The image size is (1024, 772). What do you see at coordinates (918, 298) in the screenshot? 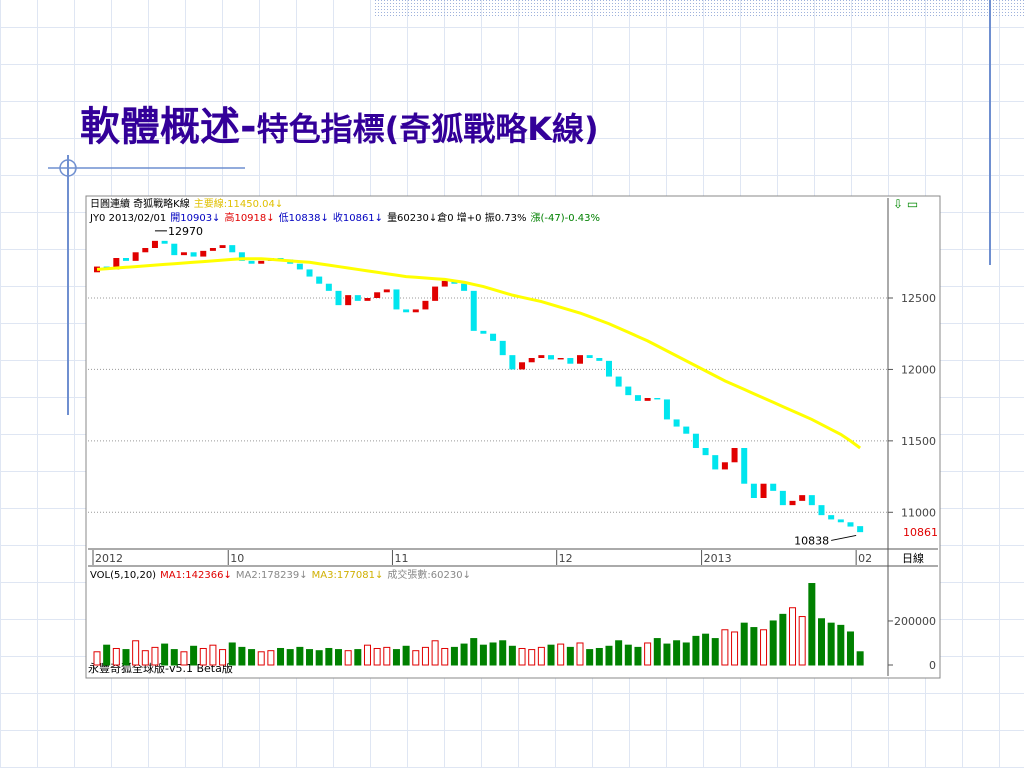
I see `y-tick-label: 12500` at bounding box center [918, 298].